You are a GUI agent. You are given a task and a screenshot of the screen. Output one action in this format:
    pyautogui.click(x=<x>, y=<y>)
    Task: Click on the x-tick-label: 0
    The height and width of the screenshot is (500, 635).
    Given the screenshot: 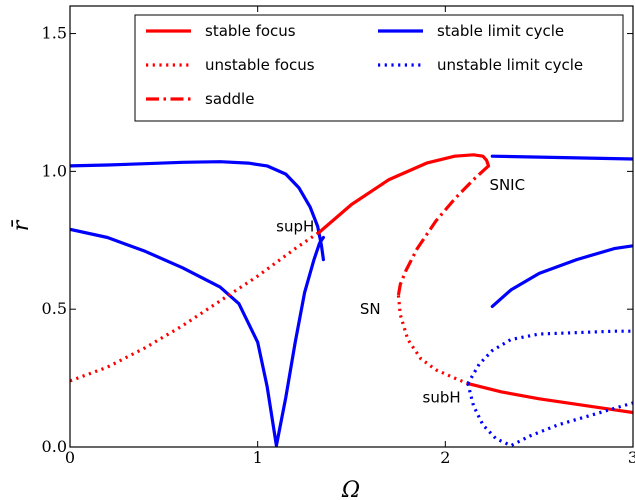 What is the action you would take?
    pyautogui.click(x=70, y=457)
    